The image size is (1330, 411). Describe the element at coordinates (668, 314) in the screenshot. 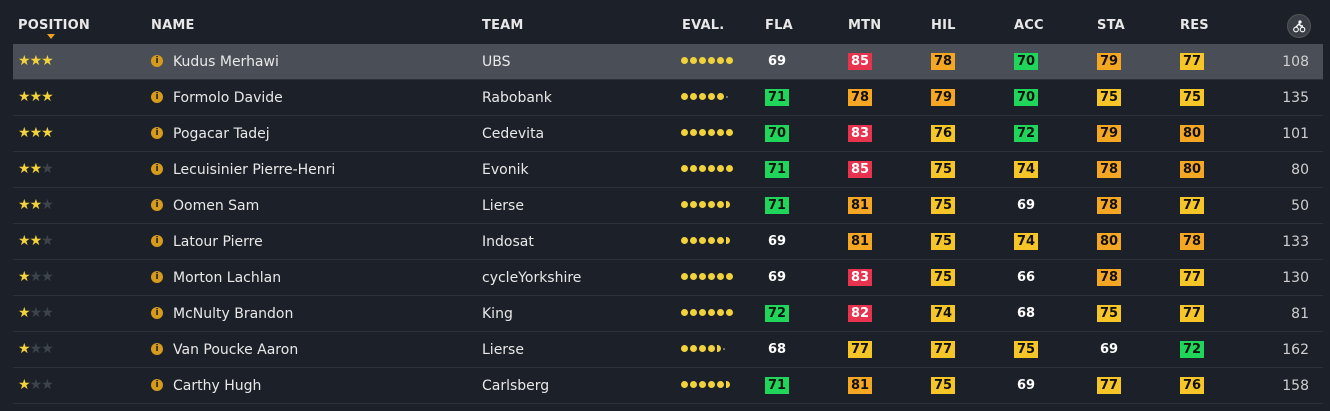

I see `table-row: ★★★ i McNulty Brandon King 72 82 74 68 75 77 81` at that location.